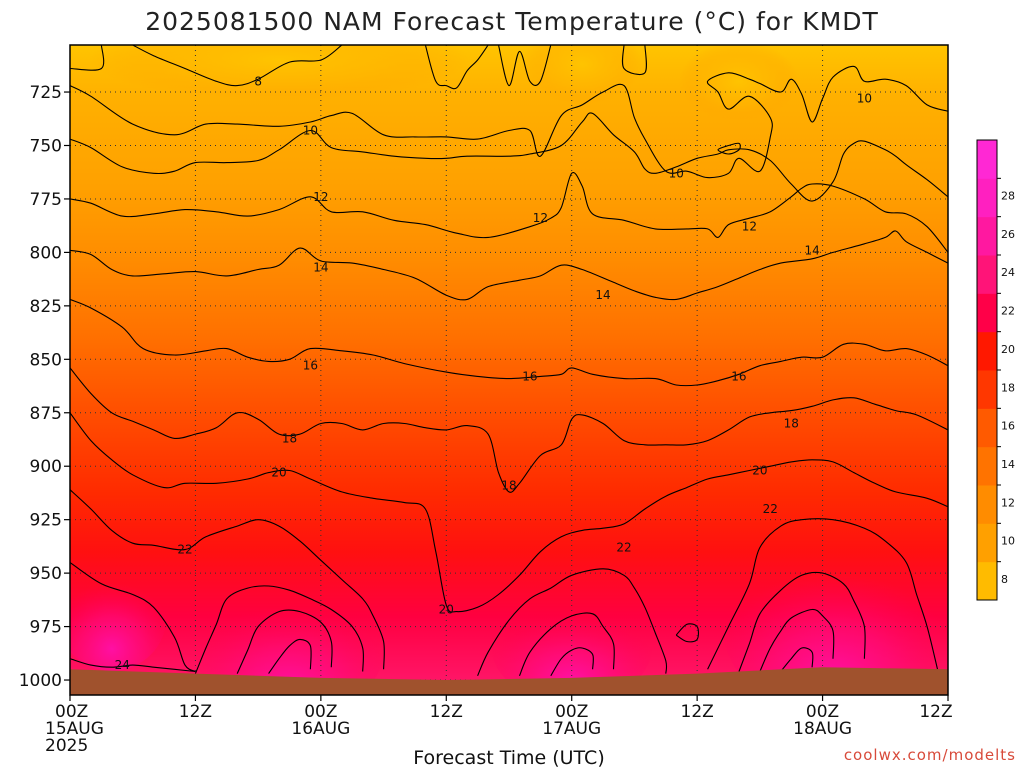 The image size is (1024, 768). I want to click on colorbar-label-10: 10, so click(1008, 541).